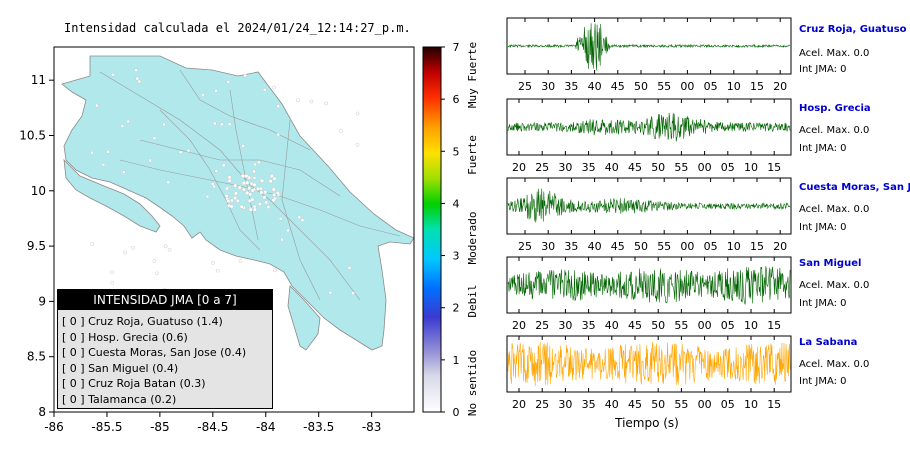 The image size is (910, 460). What do you see at coordinates (472, 300) in the screenshot?
I see `colorbar-label: Debil` at bounding box center [472, 300].